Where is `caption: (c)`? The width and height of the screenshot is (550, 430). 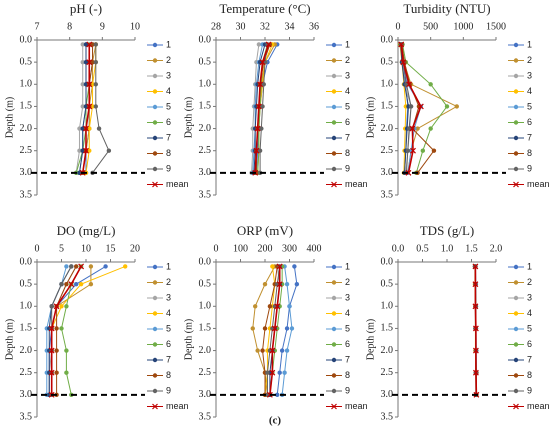 caption: (c) is located at coordinates (275, 421).